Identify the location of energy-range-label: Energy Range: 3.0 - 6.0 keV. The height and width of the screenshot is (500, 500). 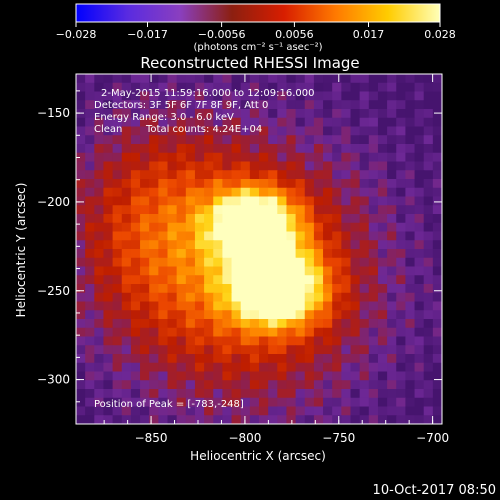
(164, 117).